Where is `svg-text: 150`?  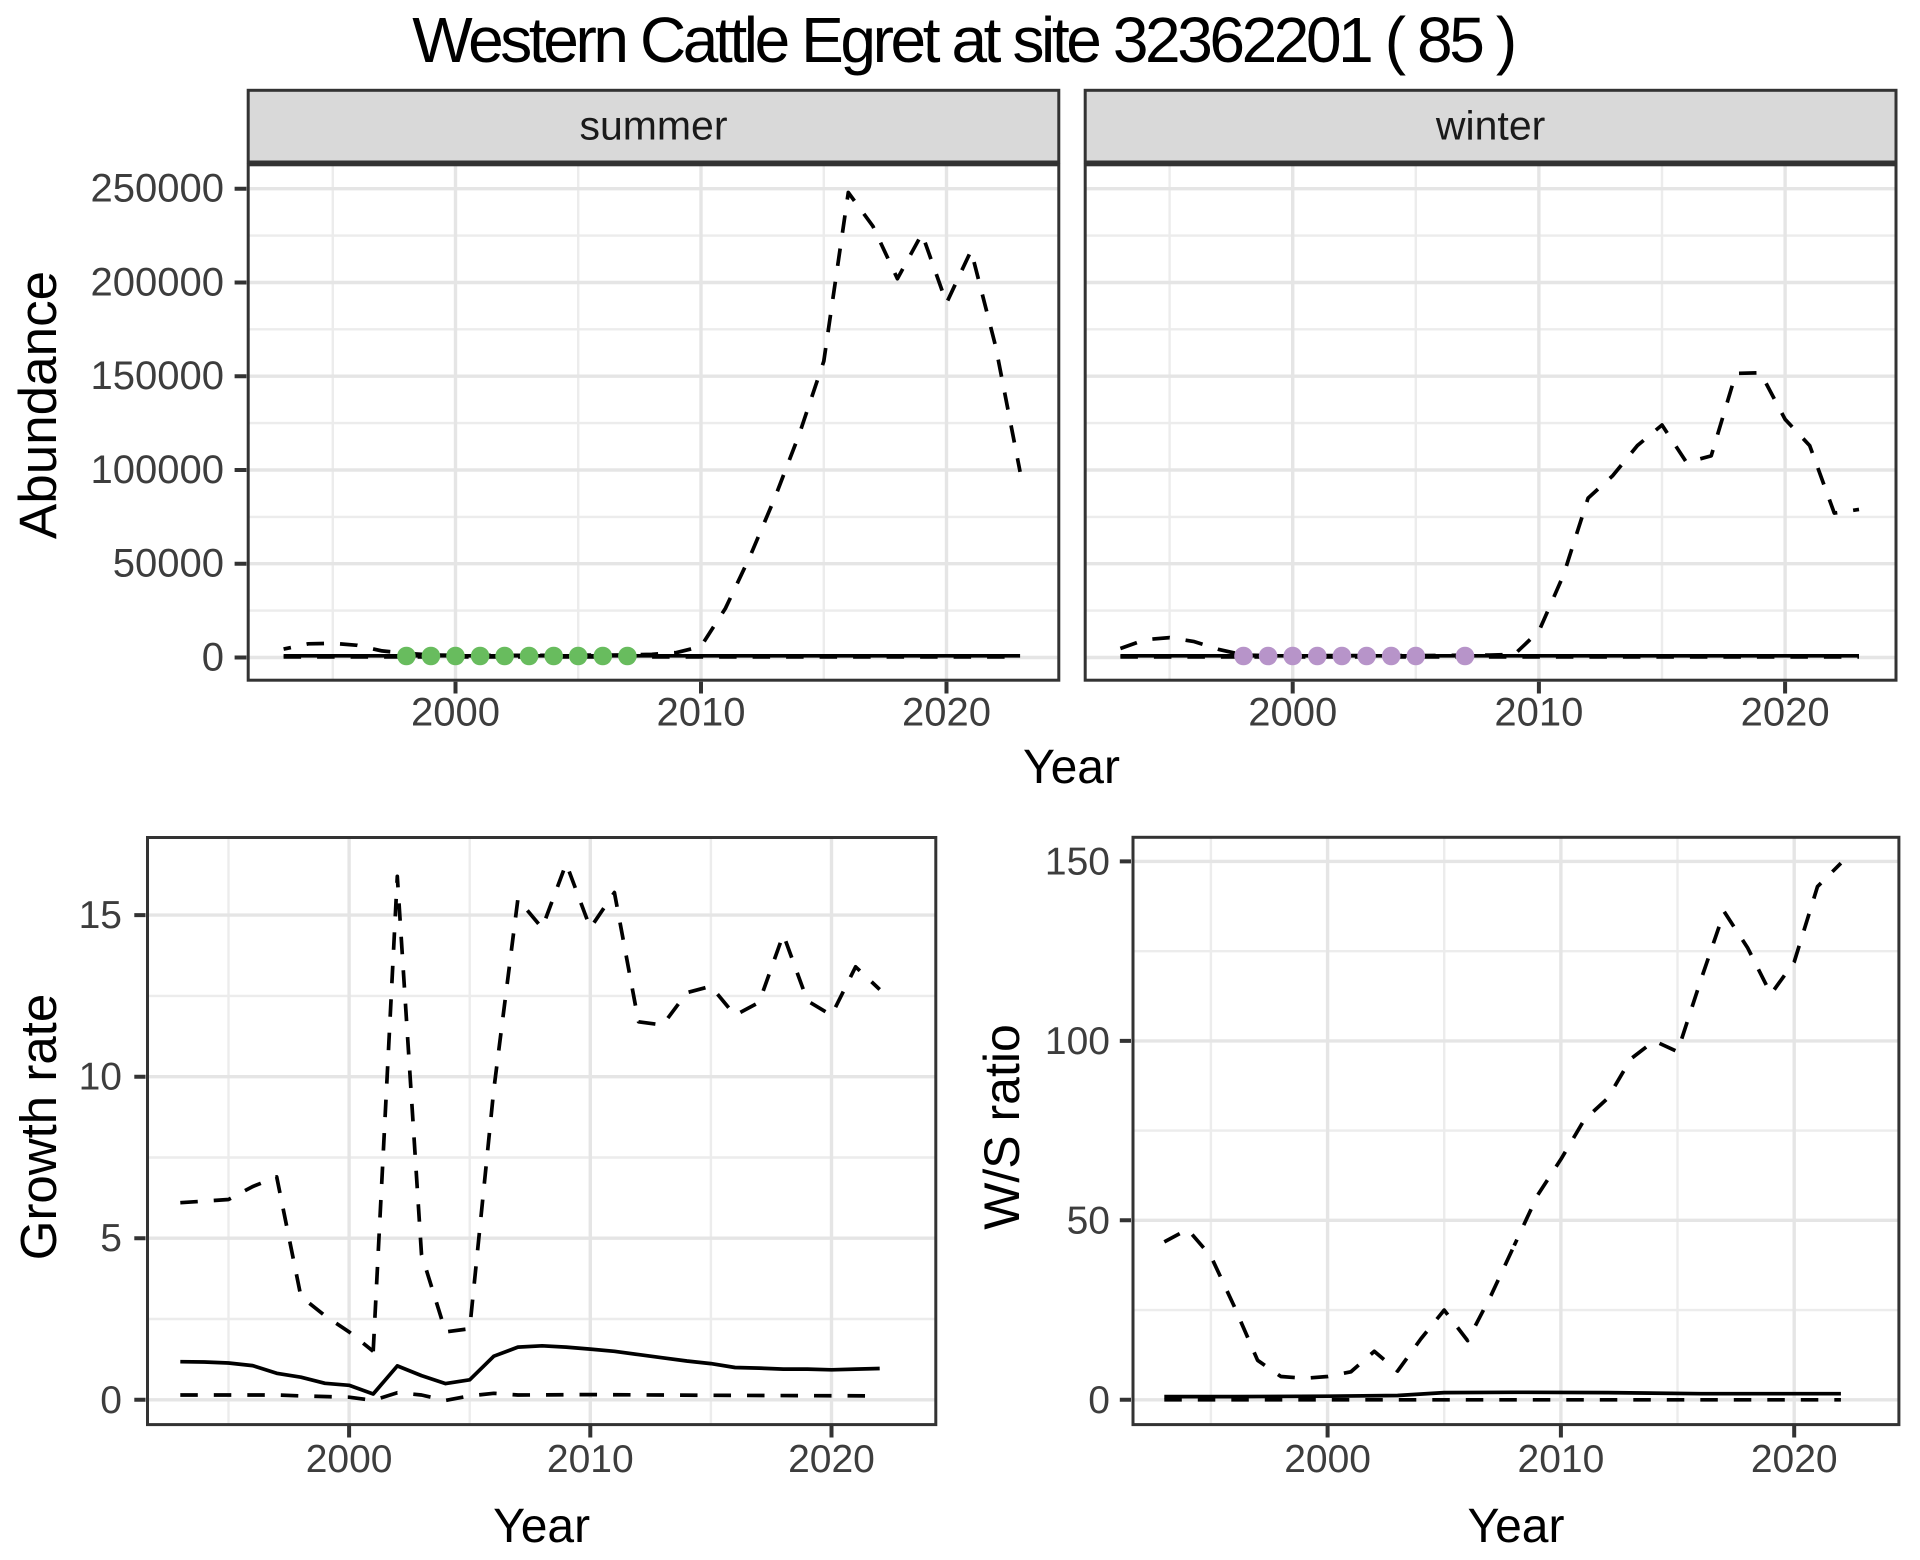
svg-text: 150 is located at coordinates (1077, 861).